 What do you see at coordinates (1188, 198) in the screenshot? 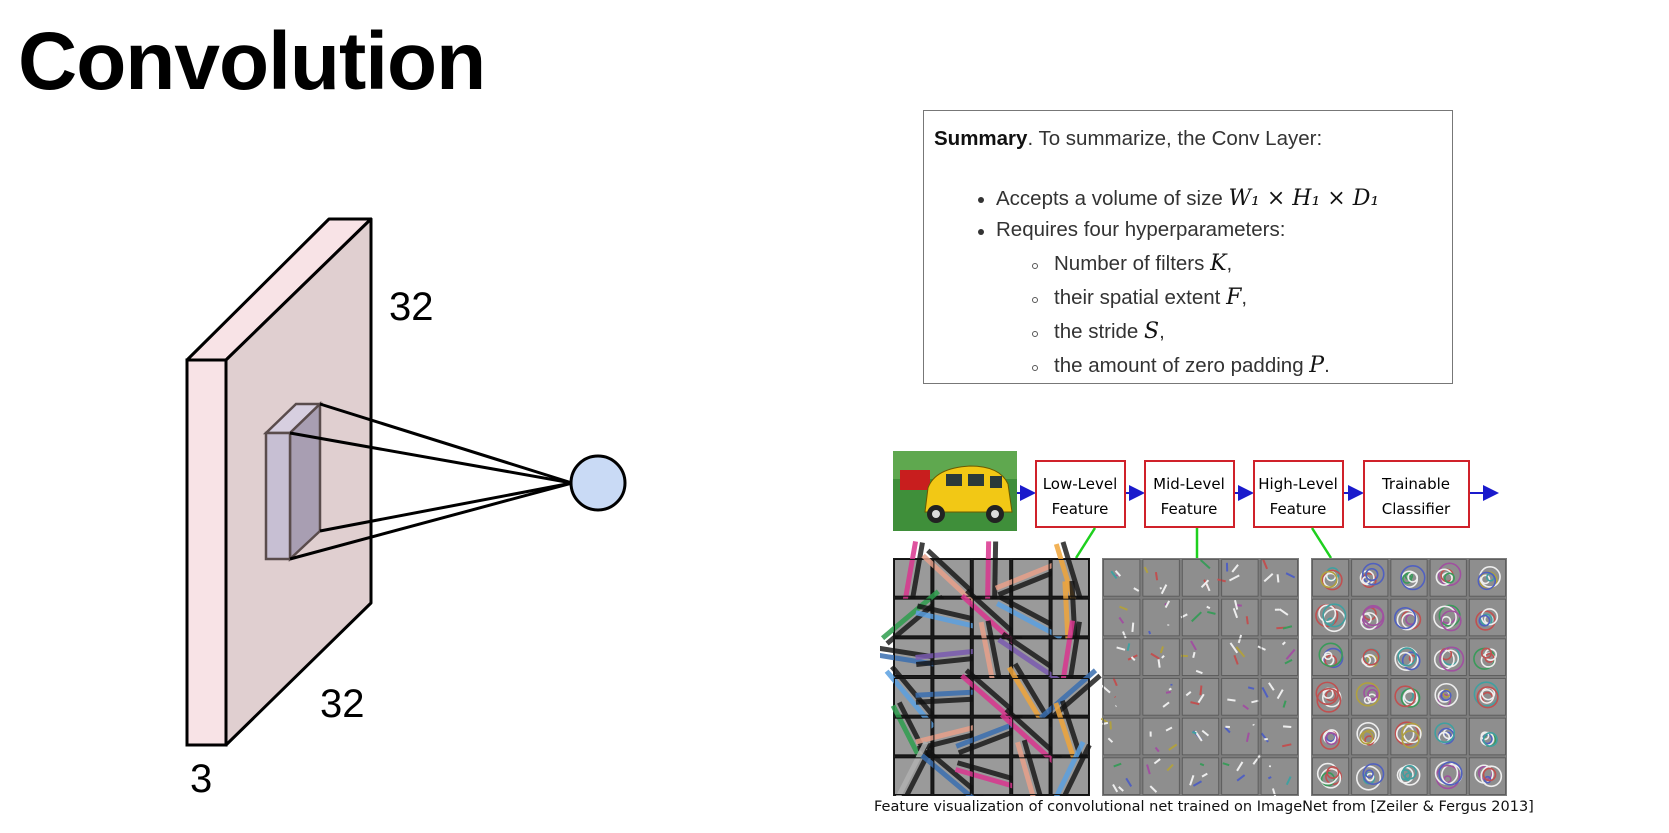
I see `summary-item-input-volume: Accepts a volume of size W₁ × H₁ × D₁` at bounding box center [1188, 198].